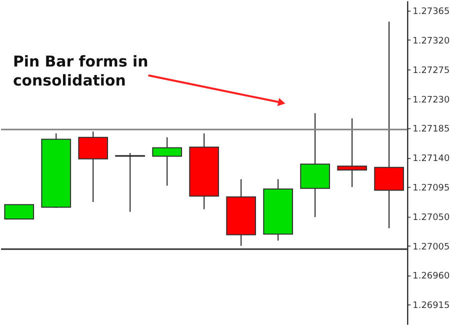  Describe the element at coordinates (431, 100) in the screenshot. I see `y-tick-label: 1.27230` at that location.